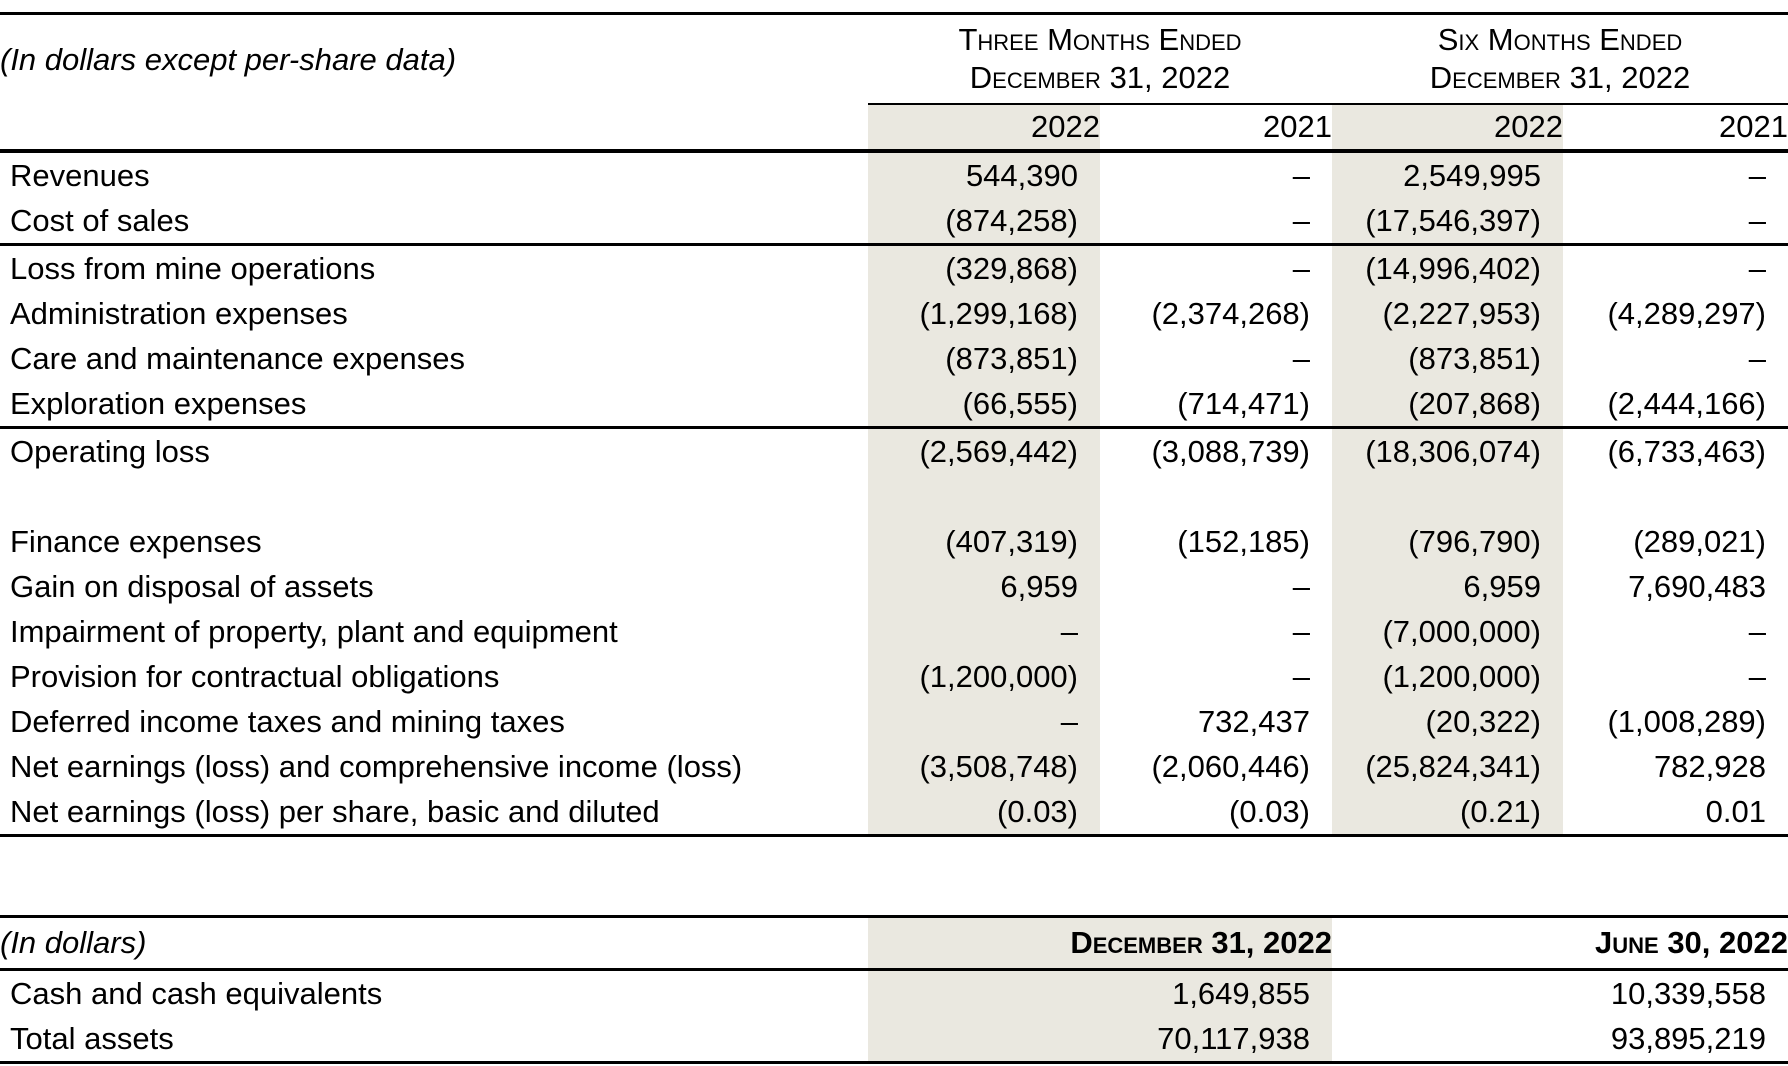 The height and width of the screenshot is (1066, 1788). I want to click on value-cell: 93,895,219, so click(1560, 1040).